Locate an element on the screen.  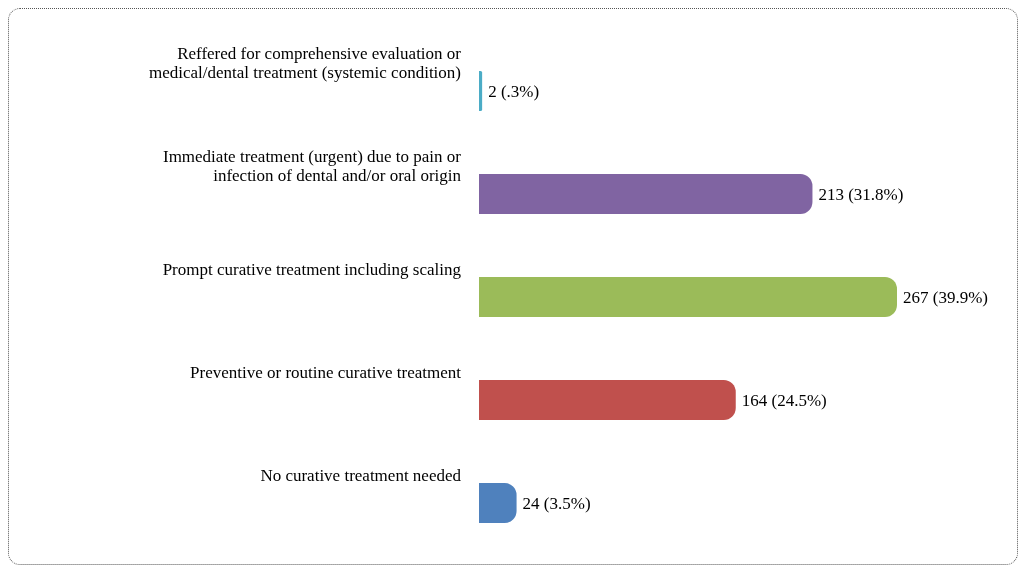
data-label: 213 (31.8%) is located at coordinates (861, 194).